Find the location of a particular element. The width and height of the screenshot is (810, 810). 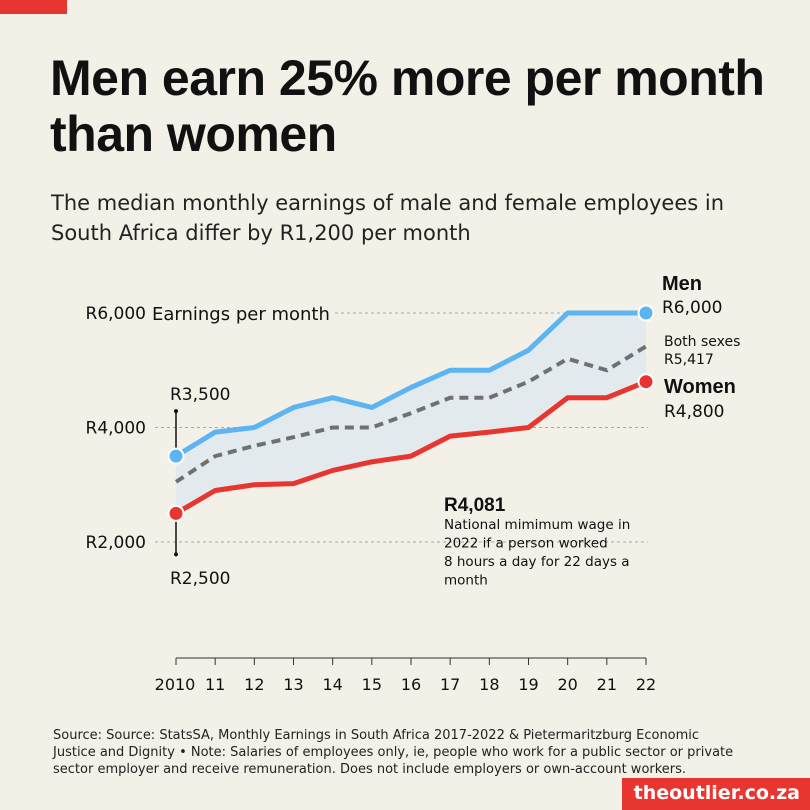

x-tick-label: 22 is located at coordinates (646, 684).